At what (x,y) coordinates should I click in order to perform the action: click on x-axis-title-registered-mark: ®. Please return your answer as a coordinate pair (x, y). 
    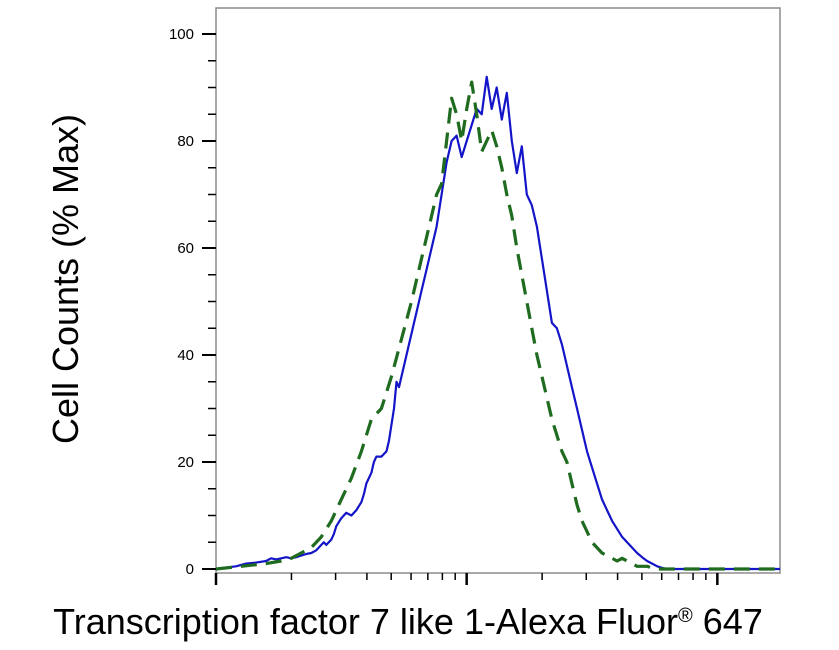
    Looking at the image, I should click on (685, 616).